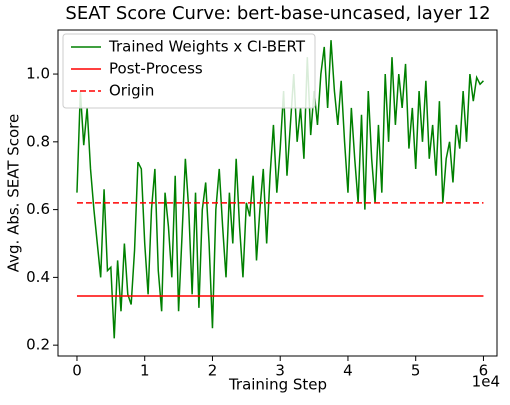 The height and width of the screenshot is (405, 510). Describe the element at coordinates (280, 371) in the screenshot. I see `x-tick-label: 3` at that location.